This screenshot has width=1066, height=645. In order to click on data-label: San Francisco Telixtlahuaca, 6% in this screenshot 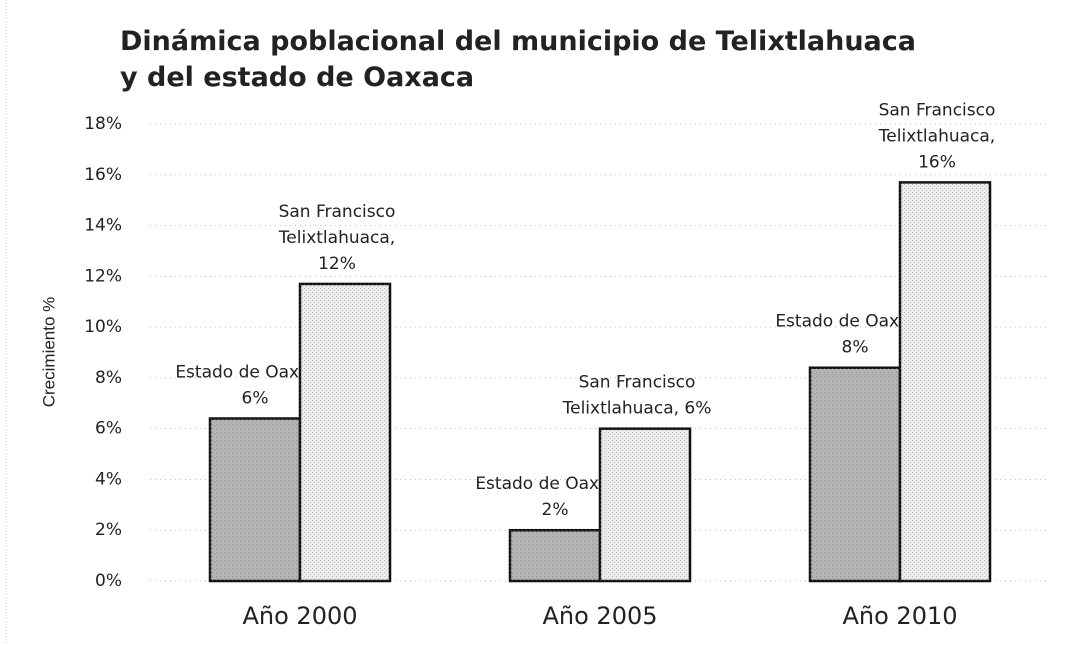, I will do `click(637, 396)`.